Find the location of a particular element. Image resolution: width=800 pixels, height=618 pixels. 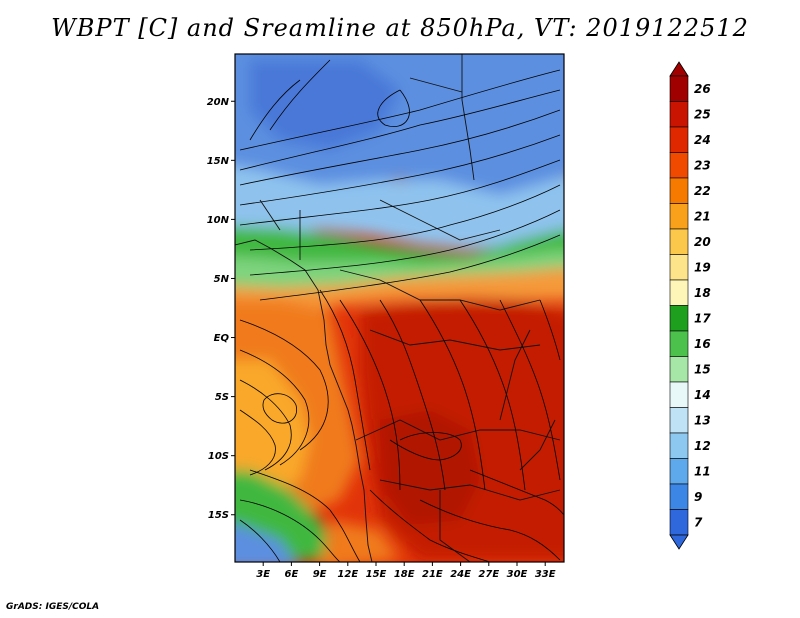

colorbar-label: 20 is located at coordinates (702, 242).